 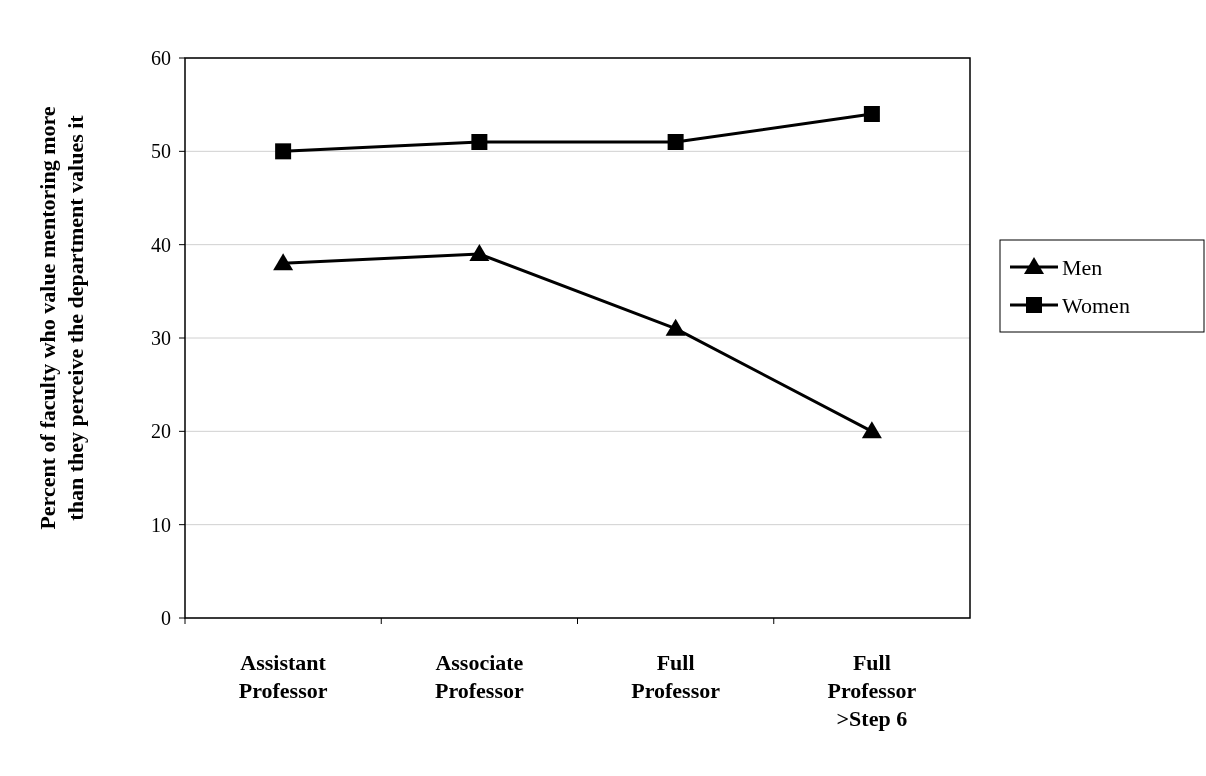 I want to click on x-tick-label: Assistant Professor, so click(x=283, y=676).